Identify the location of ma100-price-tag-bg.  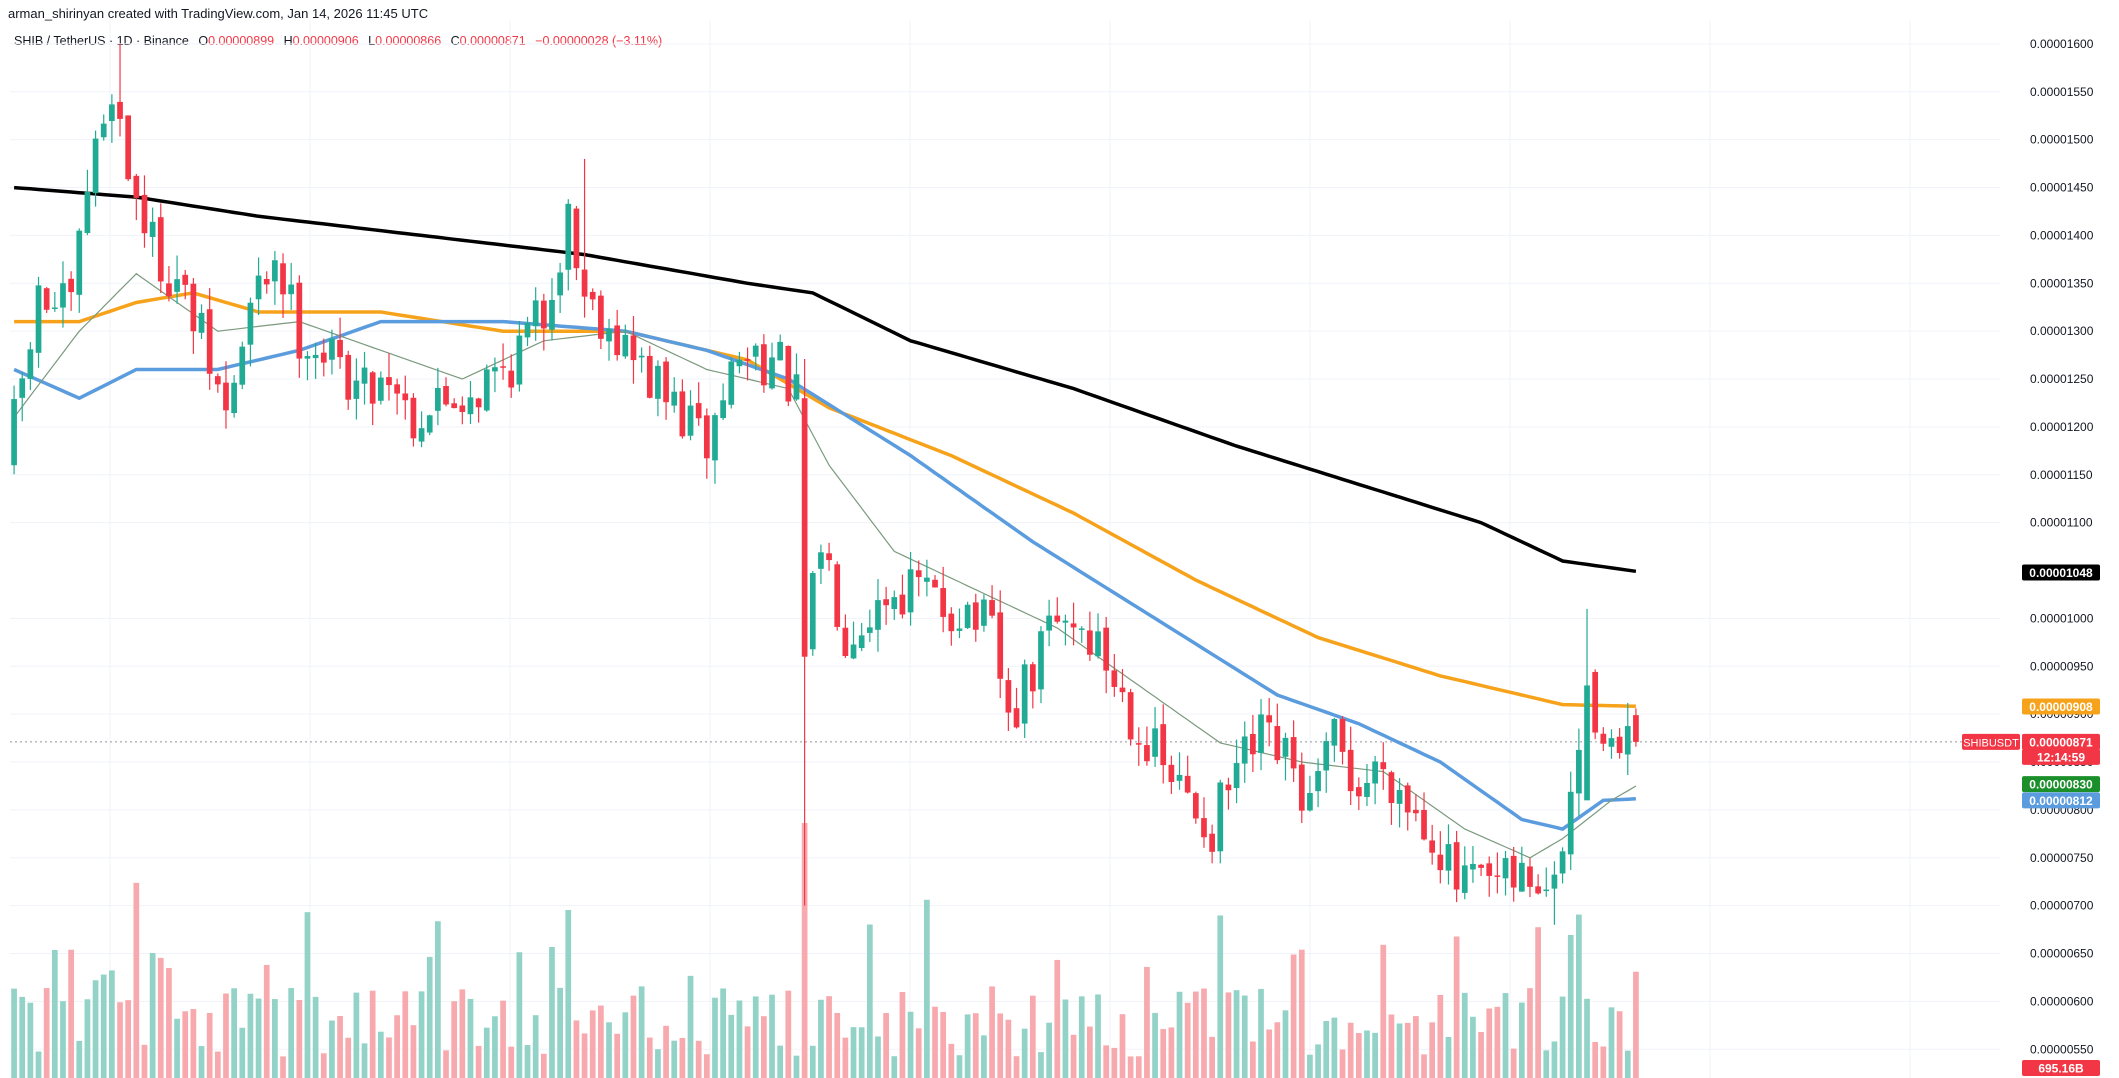
(2061, 706).